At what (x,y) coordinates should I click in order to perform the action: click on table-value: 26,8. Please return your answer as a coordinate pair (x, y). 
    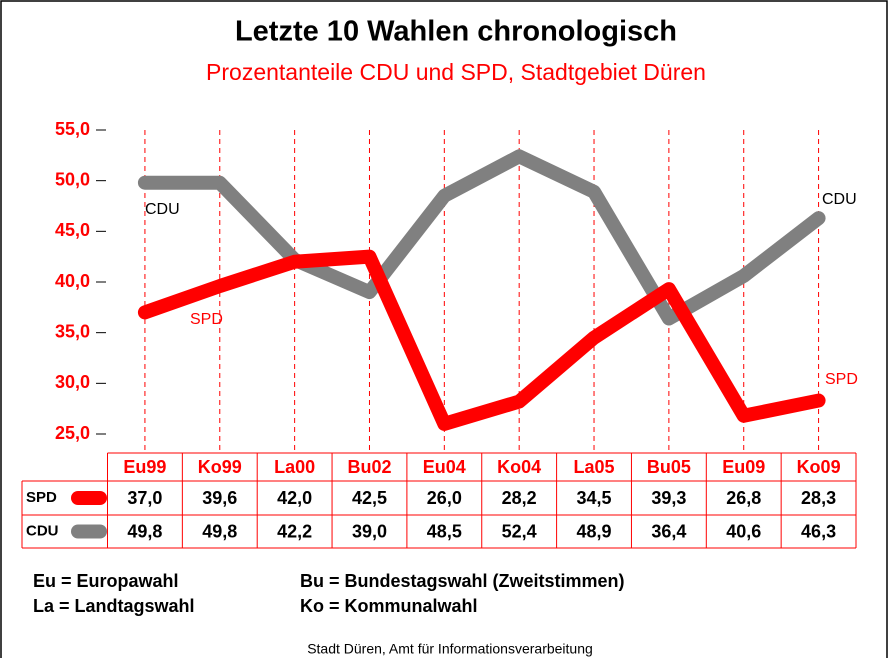
    Looking at the image, I should click on (743, 498).